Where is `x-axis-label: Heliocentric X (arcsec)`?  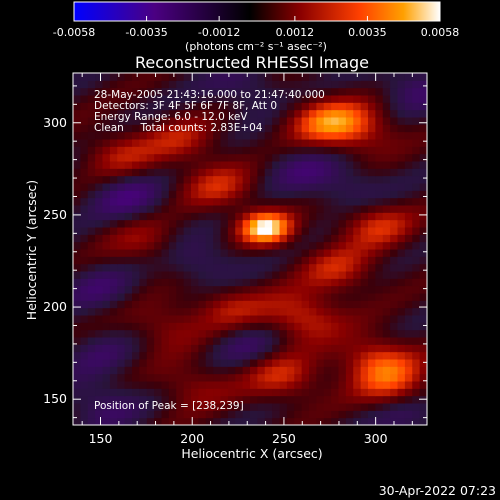 x-axis-label: Heliocentric X (arcsec) is located at coordinates (251, 453).